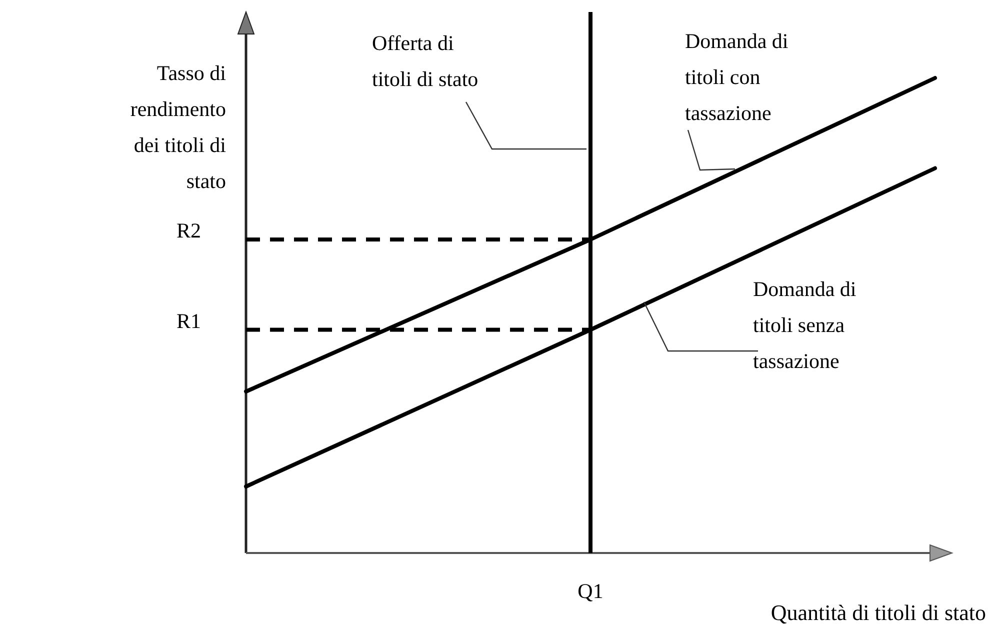  Describe the element at coordinates (736, 77) in the screenshot. I see `series-label: Domanda di titoli con tassazione` at that location.